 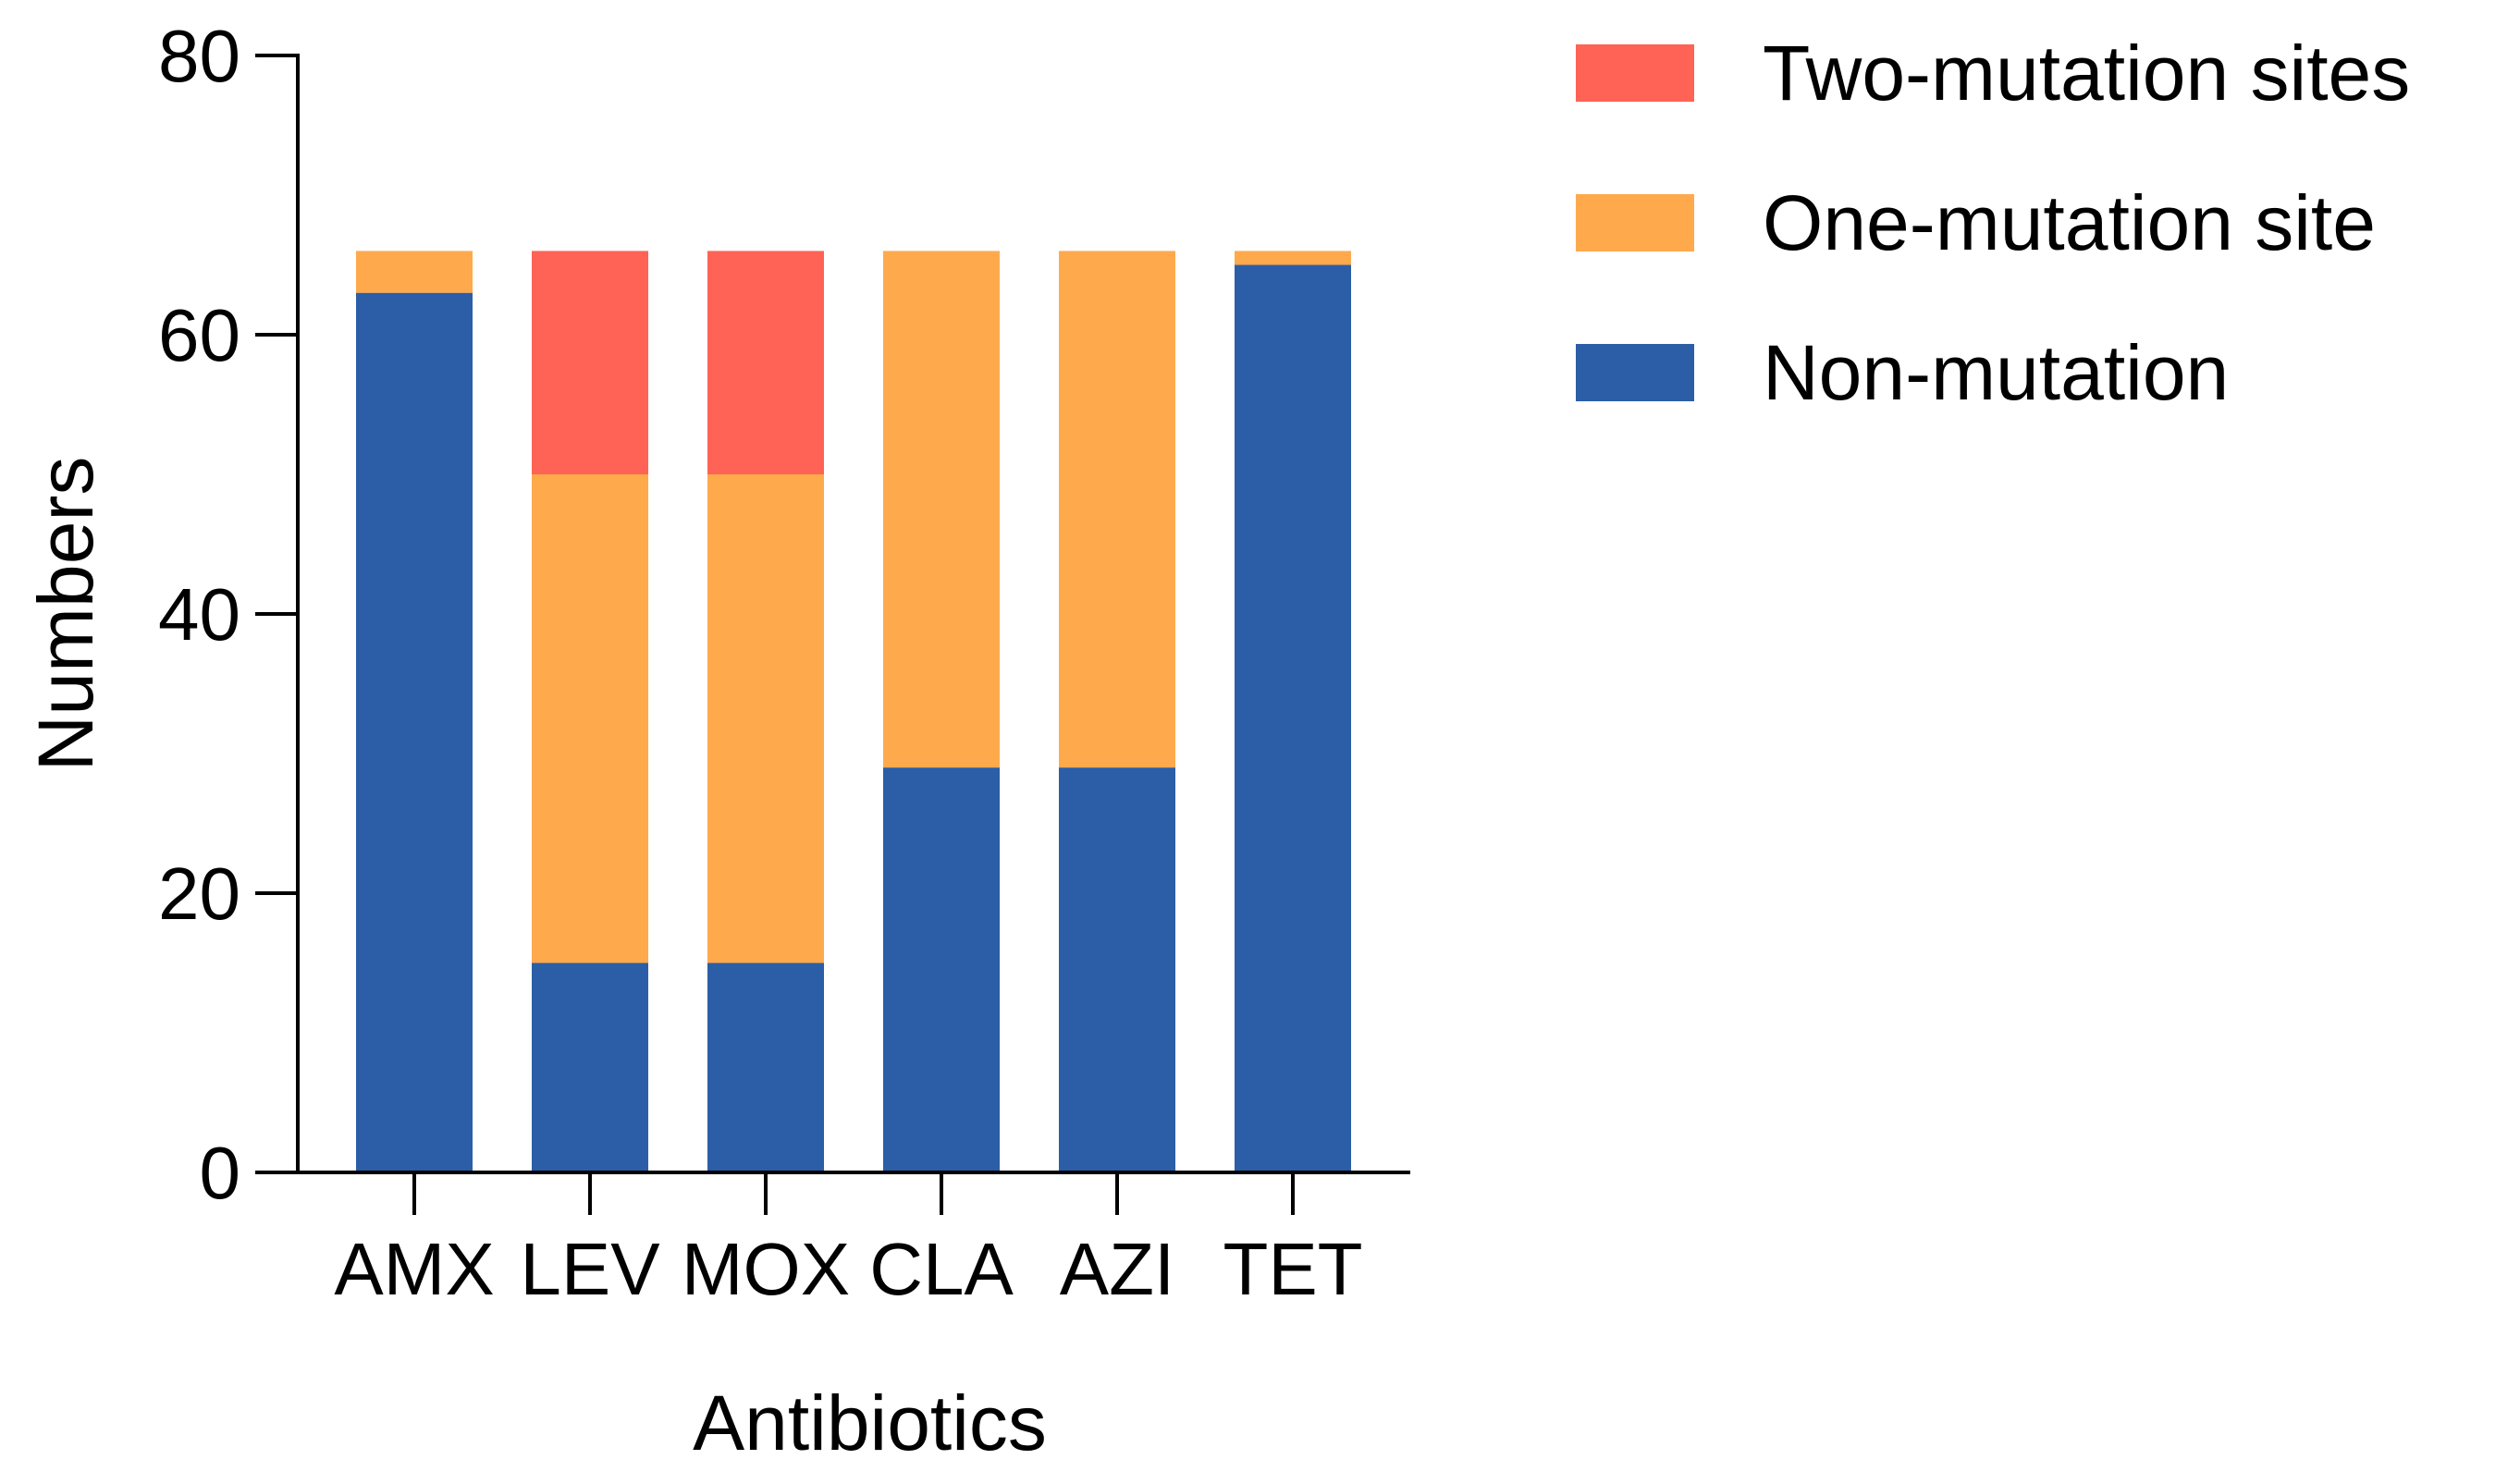 I want to click on x-ticks-layer: AMX LEV MOX CLA AZI TET, so click(x=848, y=1241).